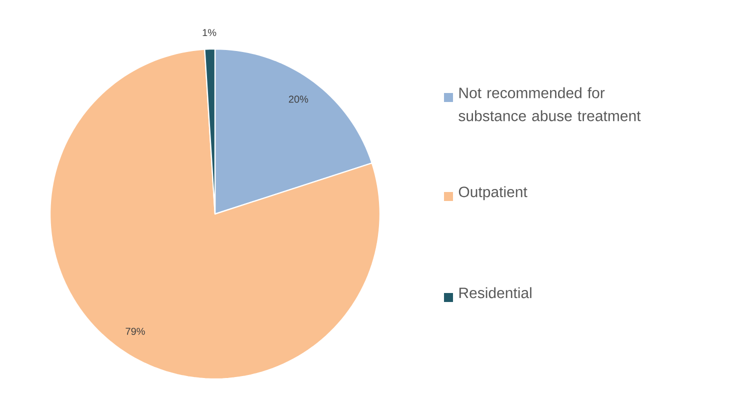 This screenshot has height=415, width=742. What do you see at coordinates (298, 99) in the screenshot?
I see `data-label: 20%` at bounding box center [298, 99].